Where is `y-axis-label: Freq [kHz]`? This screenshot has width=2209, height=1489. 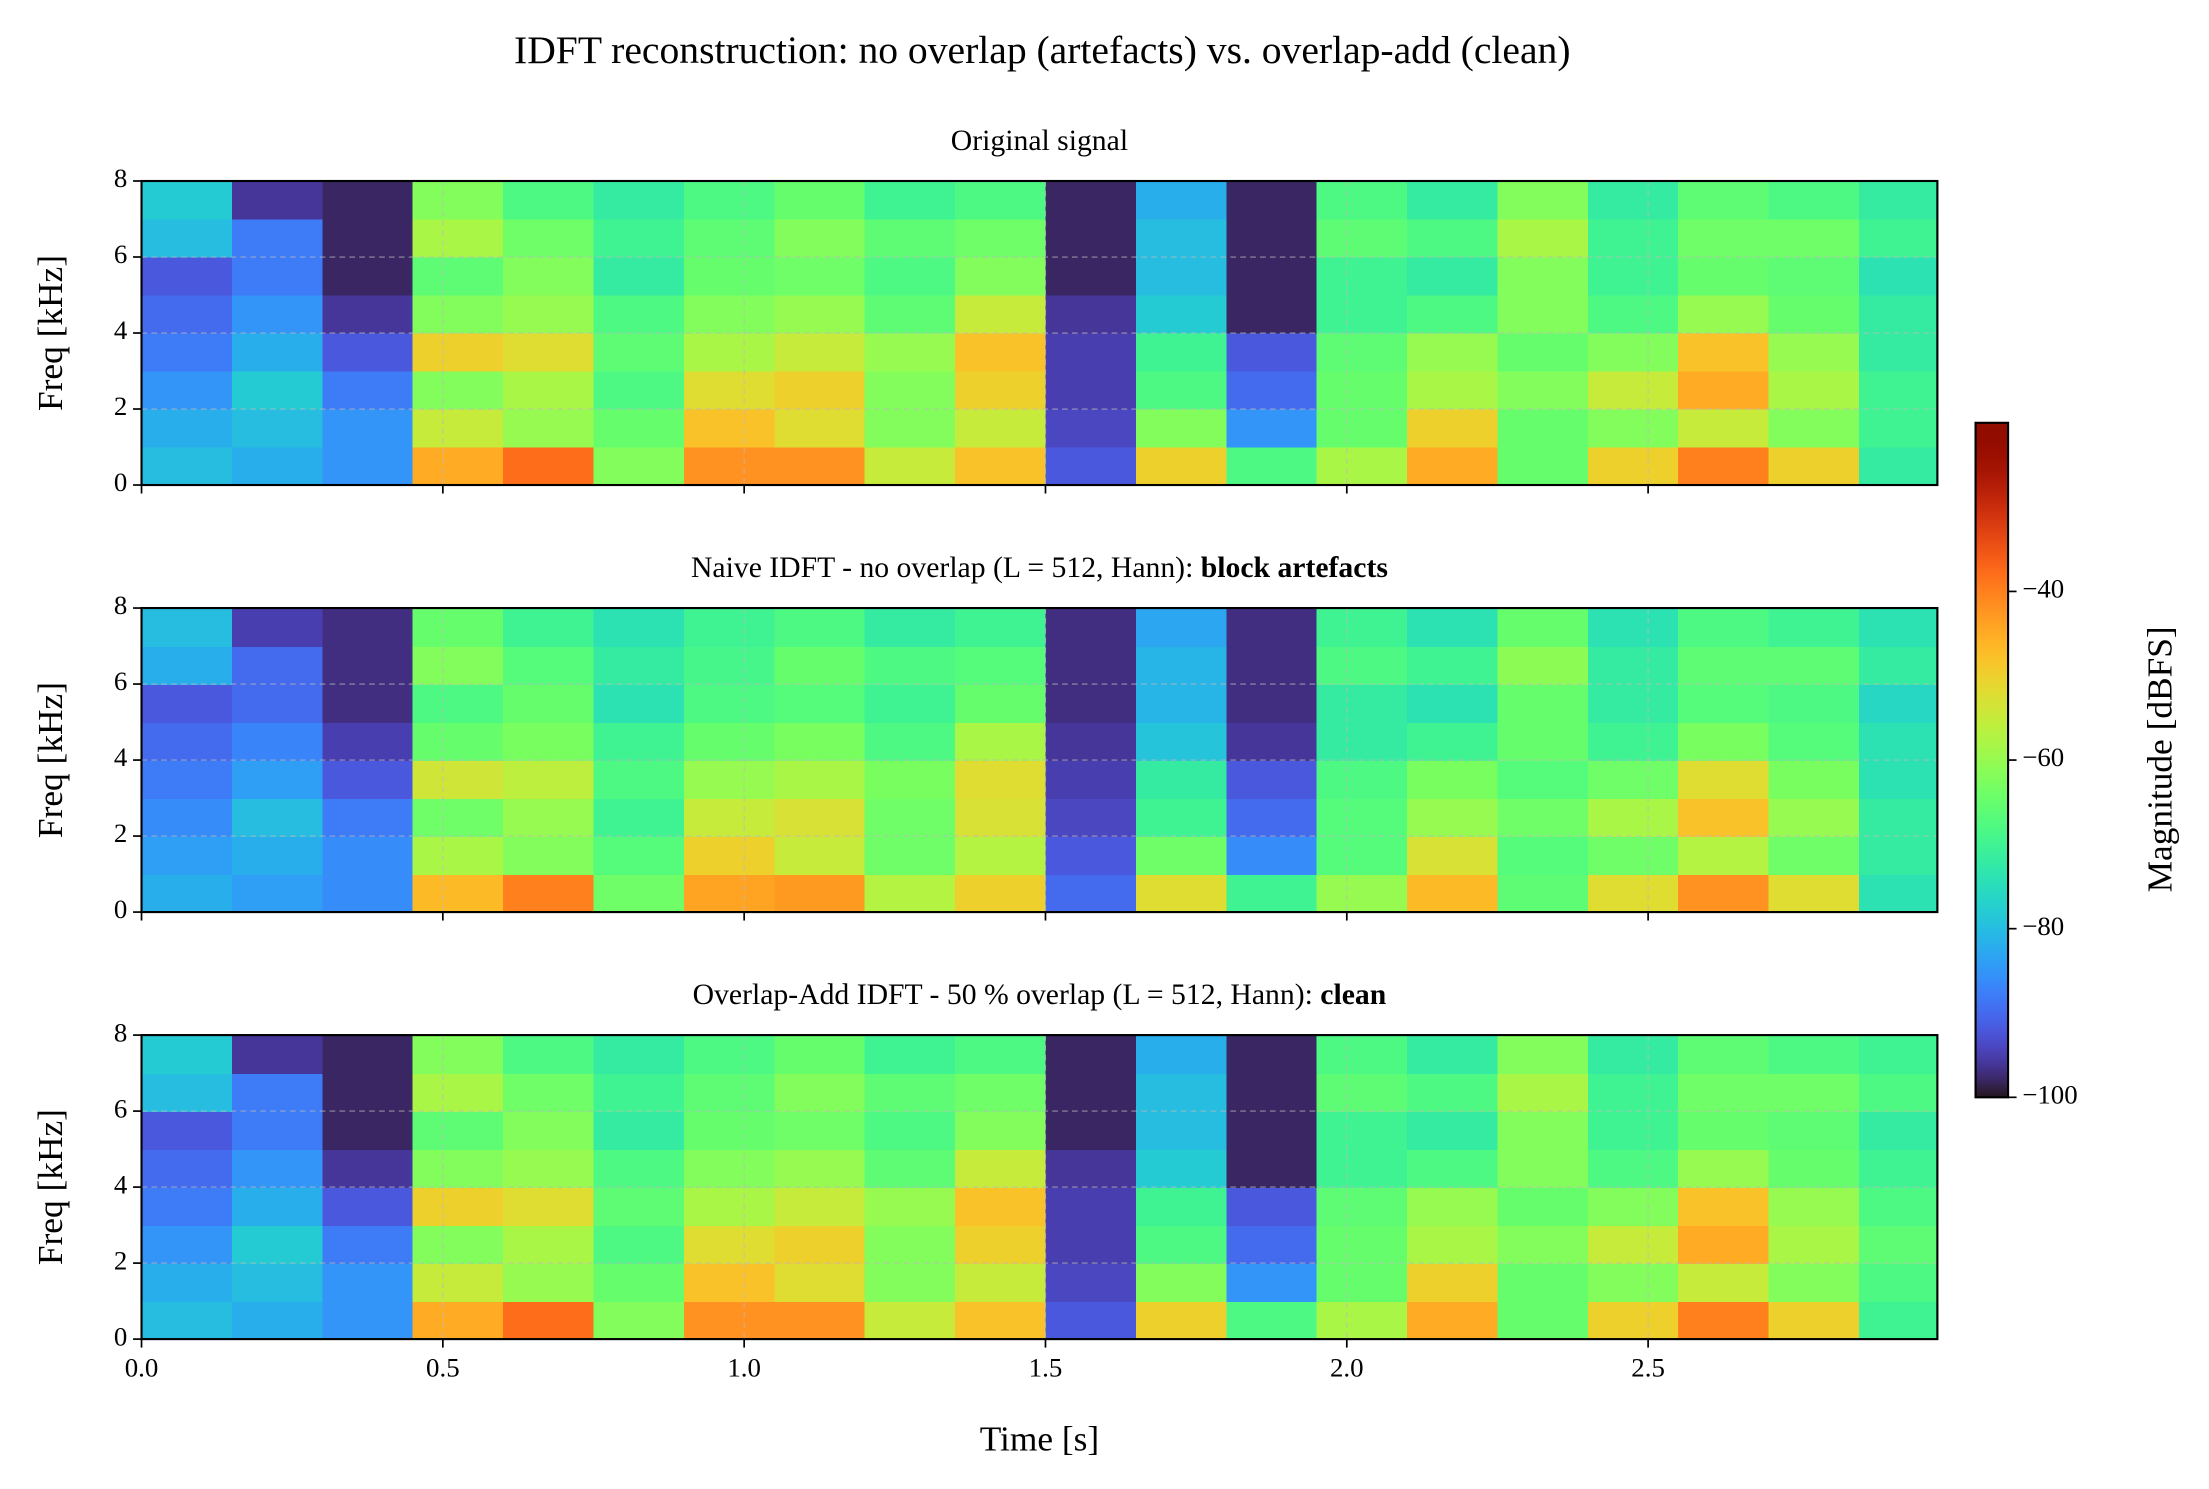 y-axis-label: Freq [kHz] is located at coordinates (50, 1187).